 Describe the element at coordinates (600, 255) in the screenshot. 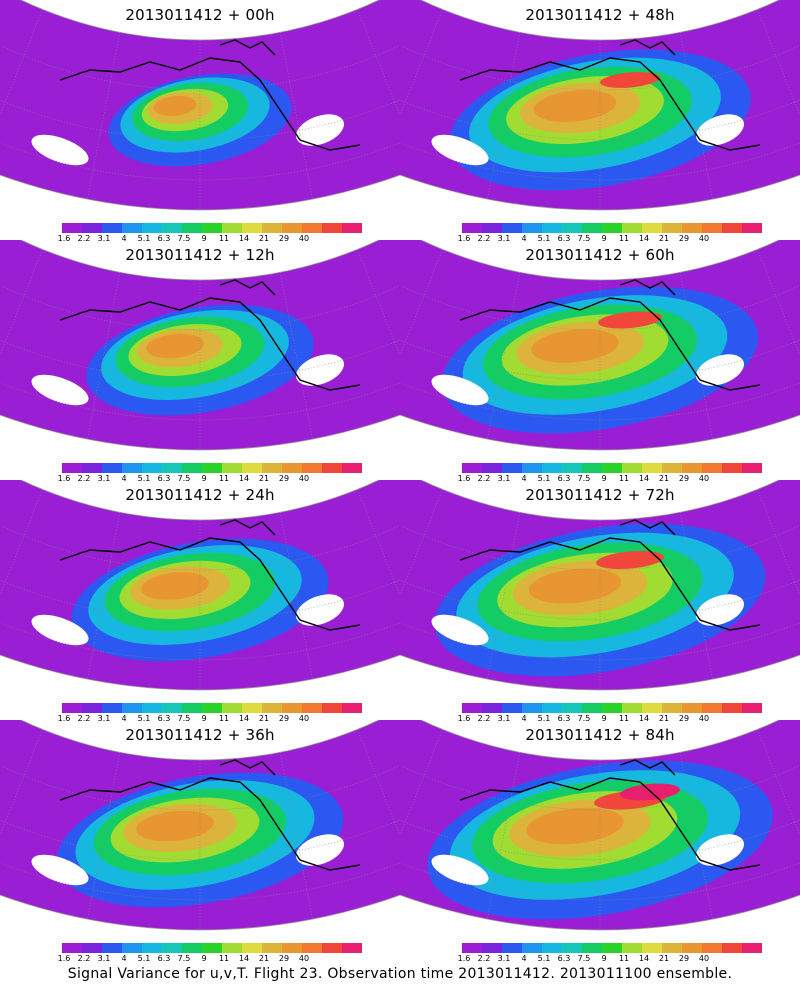

I see `panel-title: 2013011412 + 60h` at that location.